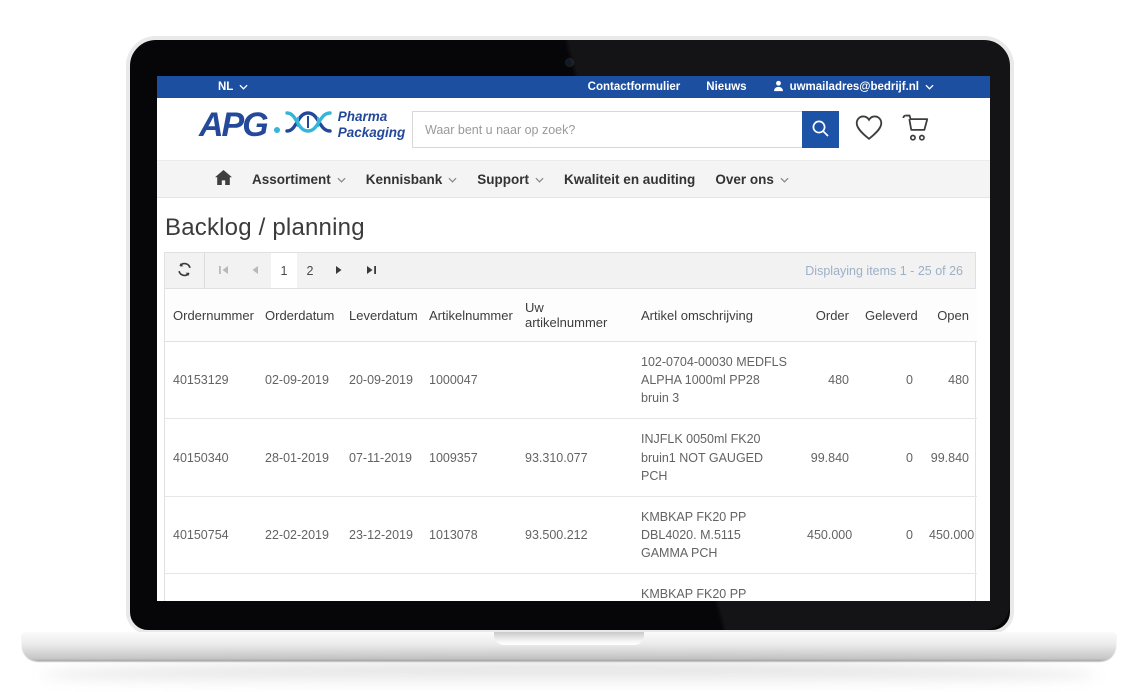 The height and width of the screenshot is (692, 1138). Describe the element at coordinates (211, 315) in the screenshot. I see `col-ordernummer: Ordernummer` at that location.